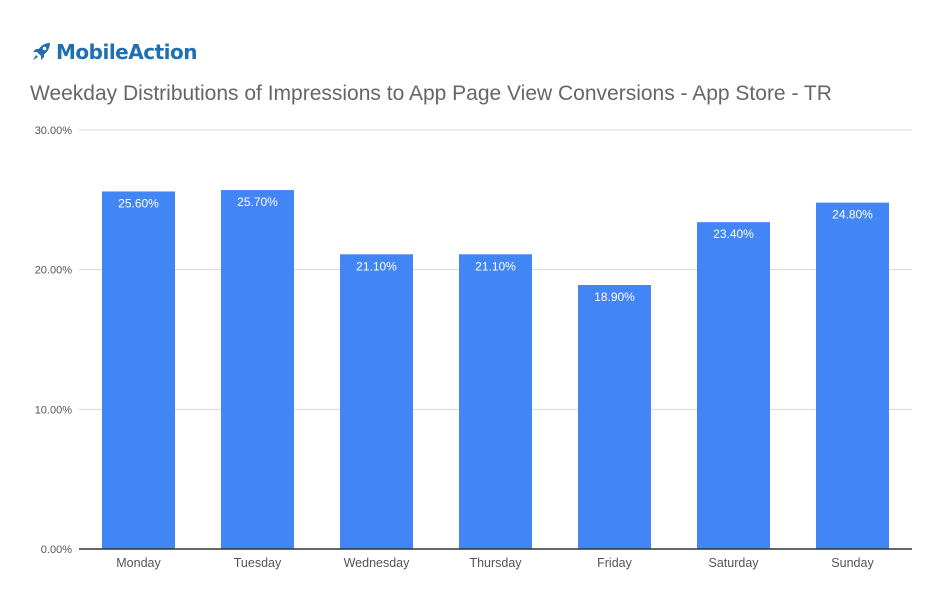 The image size is (936, 606). Describe the element at coordinates (257, 202) in the screenshot. I see `data-label: 25.70%` at that location.